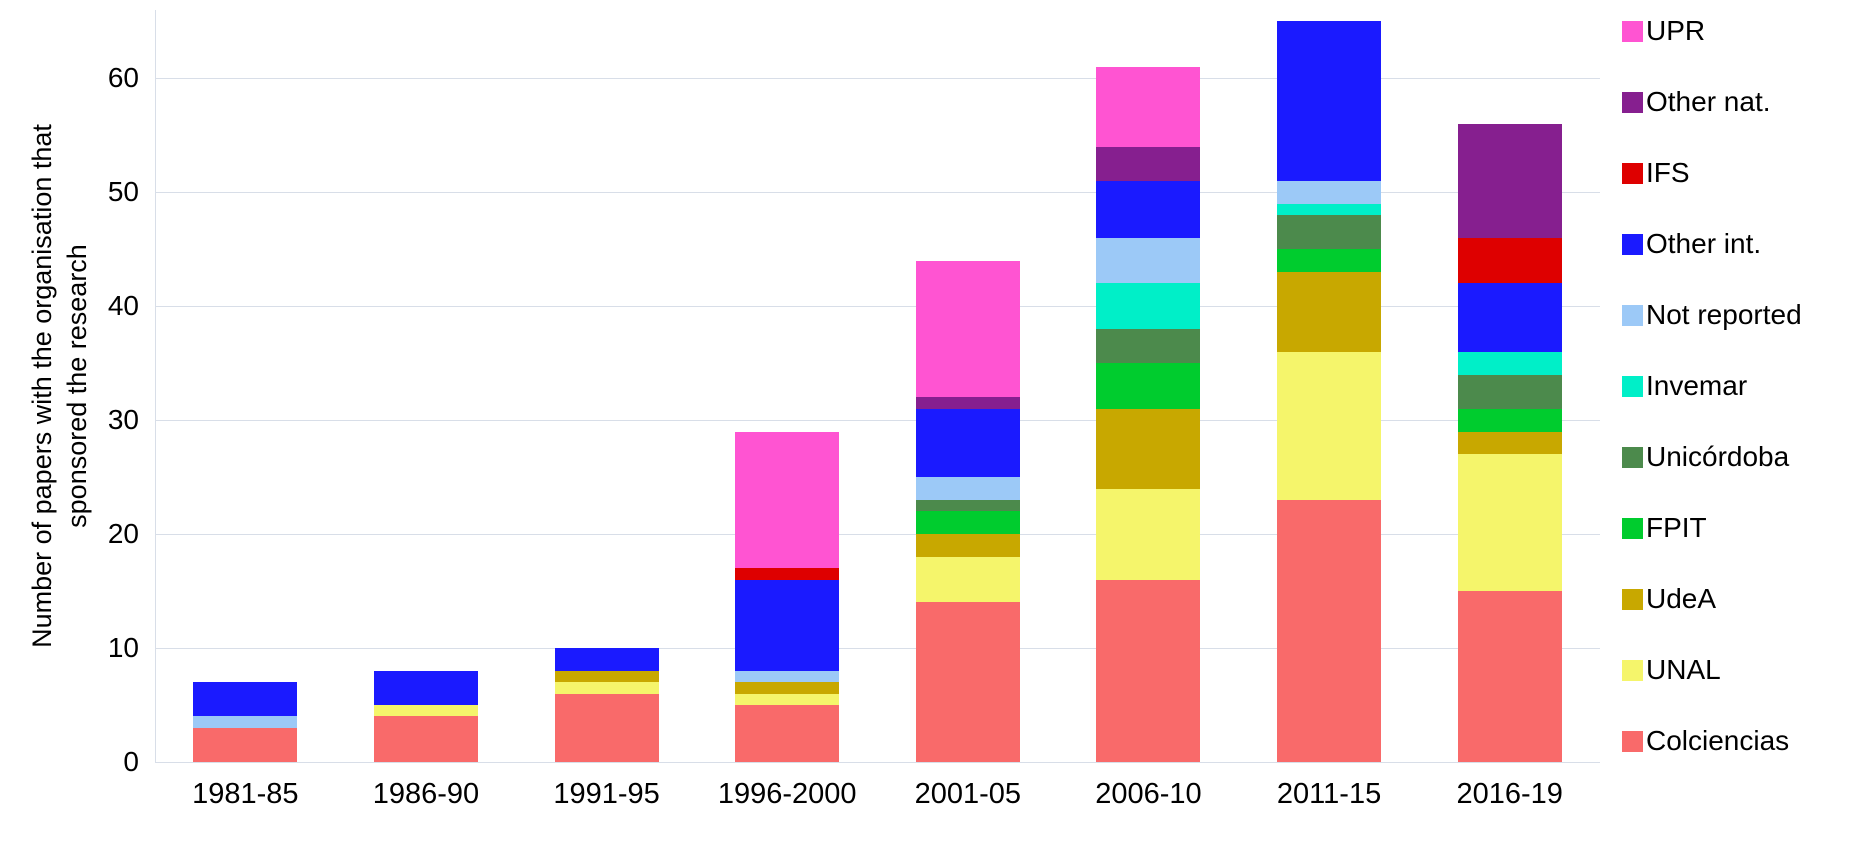 Image resolution: width=1867 pixels, height=845 pixels. What do you see at coordinates (1676, 527) in the screenshot?
I see `legend-label: FPIT` at bounding box center [1676, 527].